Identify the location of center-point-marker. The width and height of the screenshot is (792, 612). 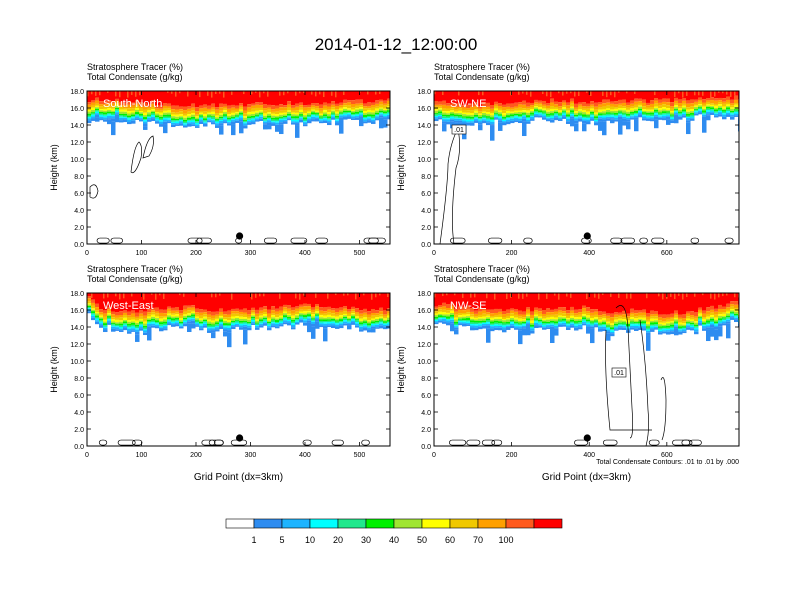
(587, 236).